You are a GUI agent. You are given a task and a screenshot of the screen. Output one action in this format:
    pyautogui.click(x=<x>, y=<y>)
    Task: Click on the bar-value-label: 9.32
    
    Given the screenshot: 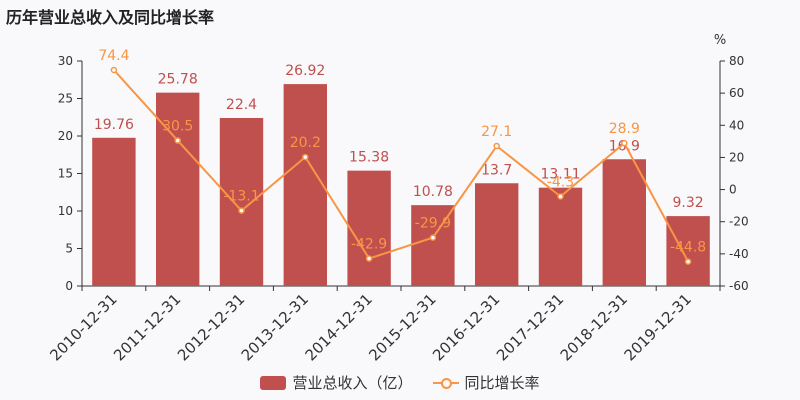 What is the action you would take?
    pyautogui.click(x=688, y=203)
    